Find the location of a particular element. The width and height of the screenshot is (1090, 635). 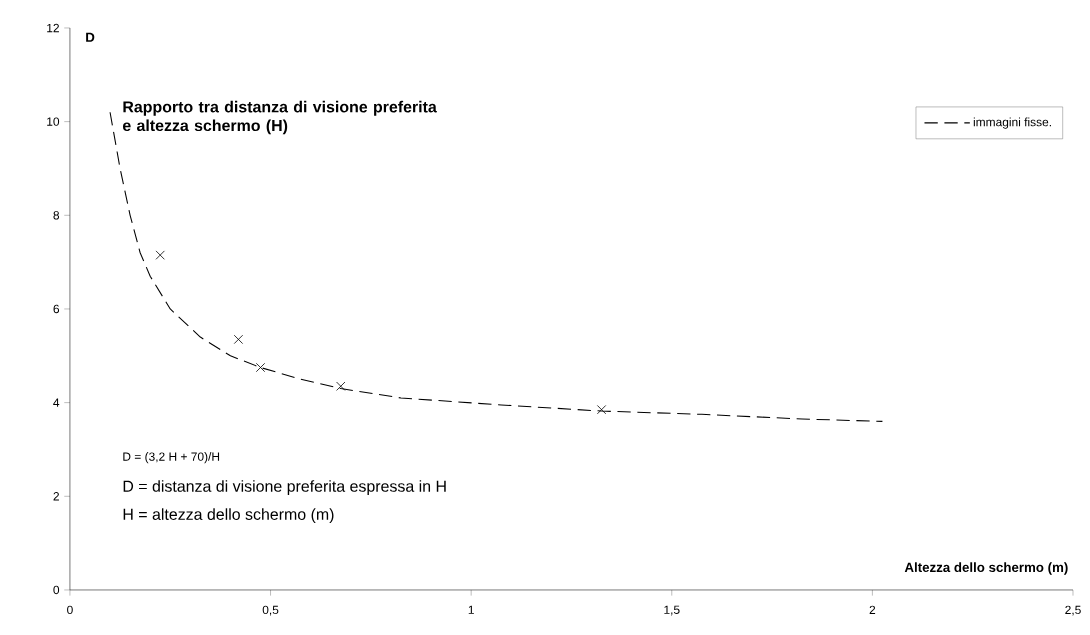

x-tick-label: 2,5 is located at coordinates (1073, 610).